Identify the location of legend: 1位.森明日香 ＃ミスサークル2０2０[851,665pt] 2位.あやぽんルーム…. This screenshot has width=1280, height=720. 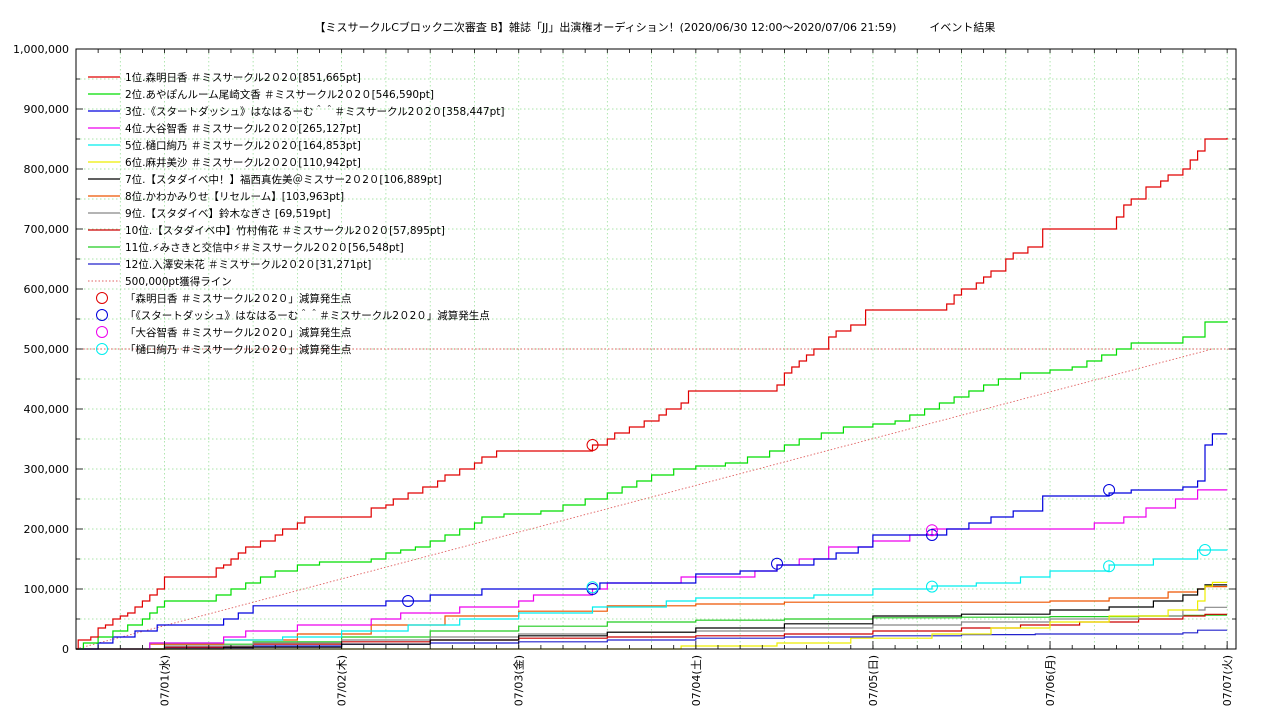
(296, 213).